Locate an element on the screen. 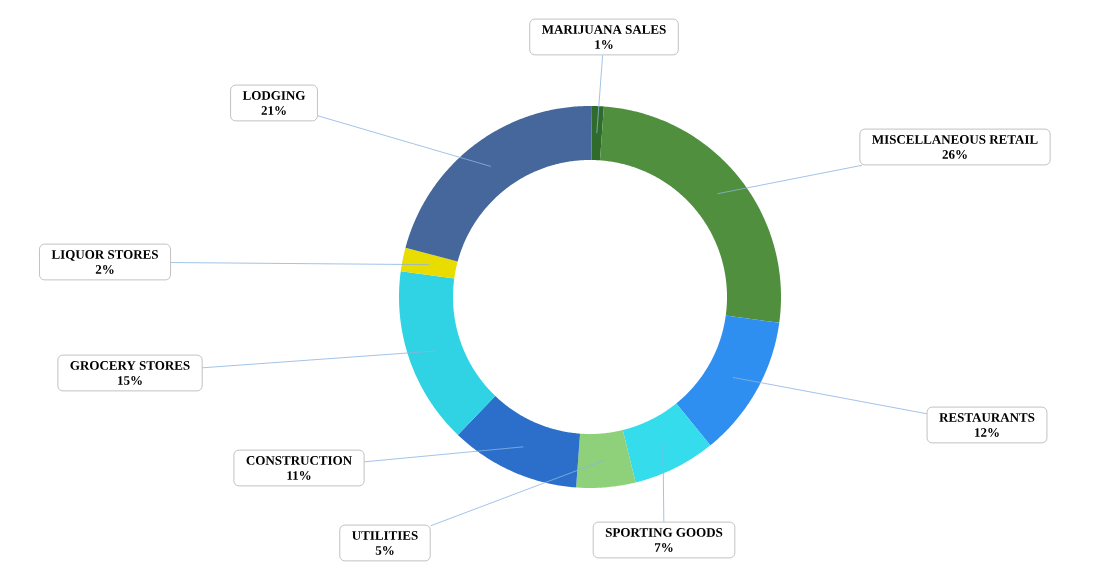 The image size is (1113, 577). data-label: 1% is located at coordinates (604, 44).